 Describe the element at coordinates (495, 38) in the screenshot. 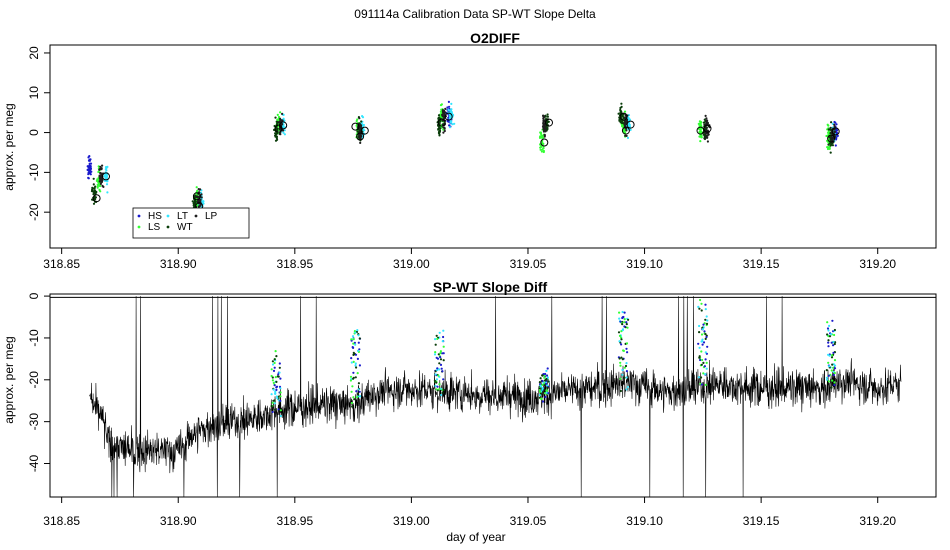

I see `o2diff-title: O2DIFF` at that location.